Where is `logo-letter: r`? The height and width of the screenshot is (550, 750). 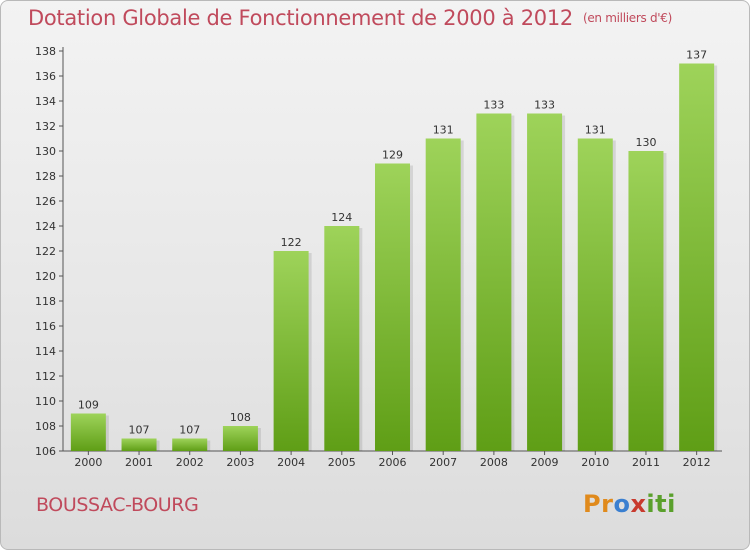
logo-letter: r is located at coordinates (607, 504).